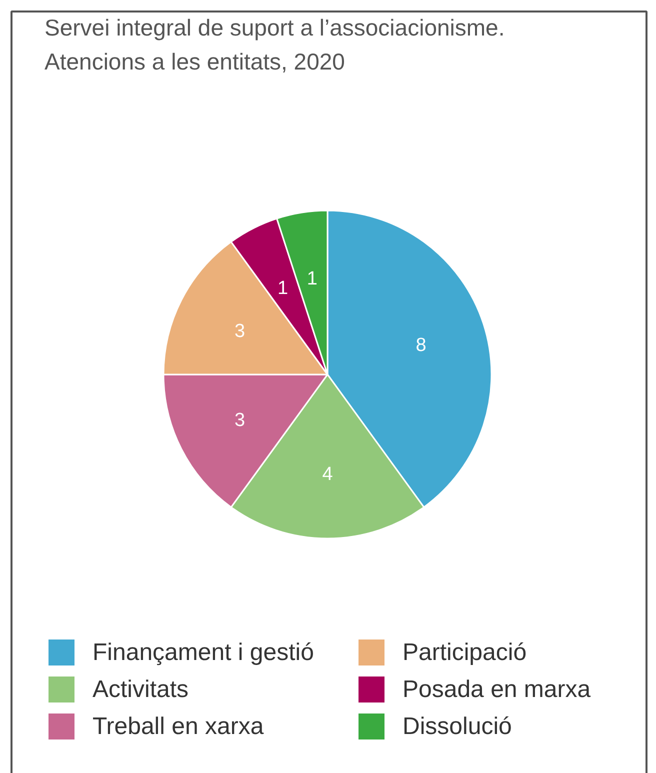  What do you see at coordinates (274, 44) in the screenshot?
I see `chart-title: Servei integral de suport a l’associacionisme. Atencions a les entitats, 2020` at bounding box center [274, 44].